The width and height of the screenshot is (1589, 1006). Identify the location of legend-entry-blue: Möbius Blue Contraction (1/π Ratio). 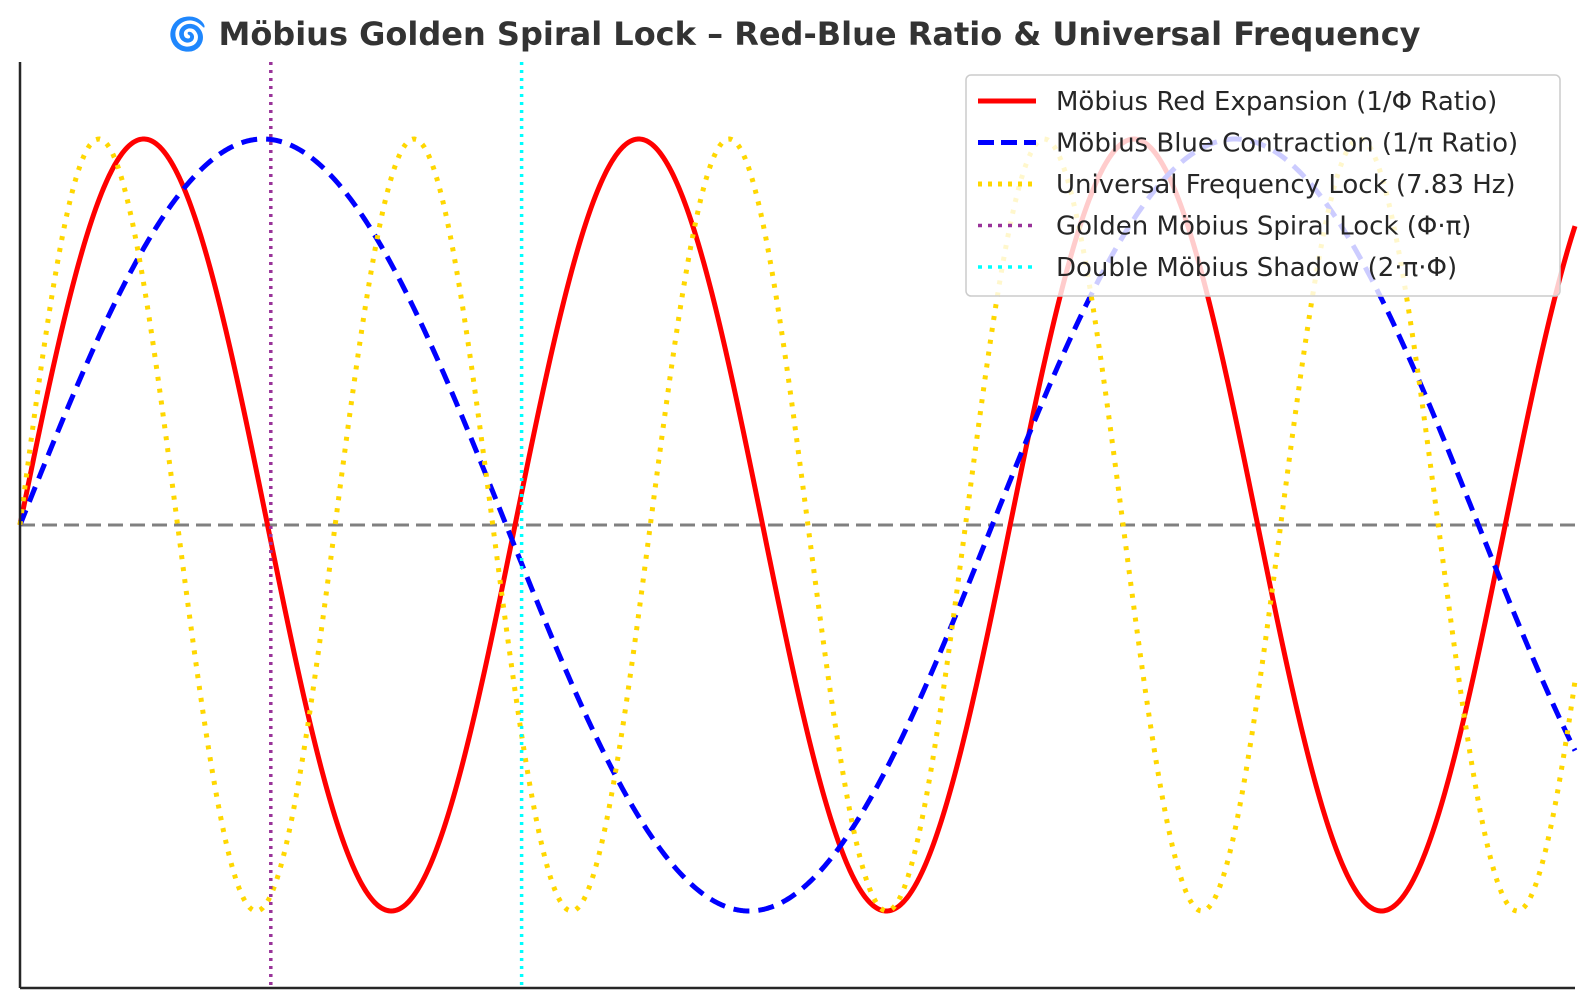
(1248, 144).